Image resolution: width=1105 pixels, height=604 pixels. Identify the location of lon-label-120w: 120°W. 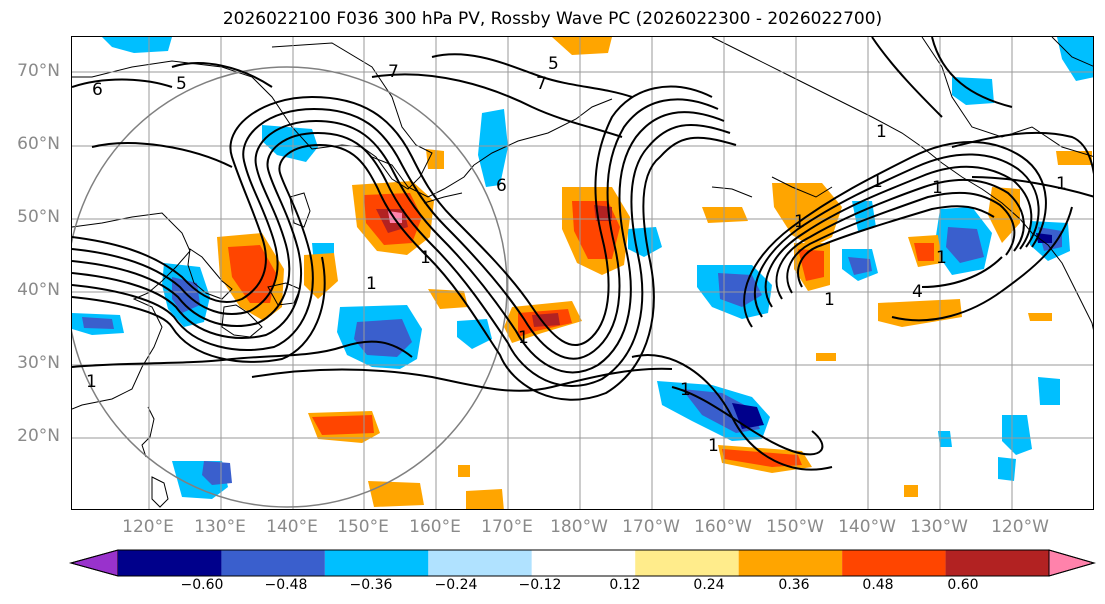
(1020, 527).